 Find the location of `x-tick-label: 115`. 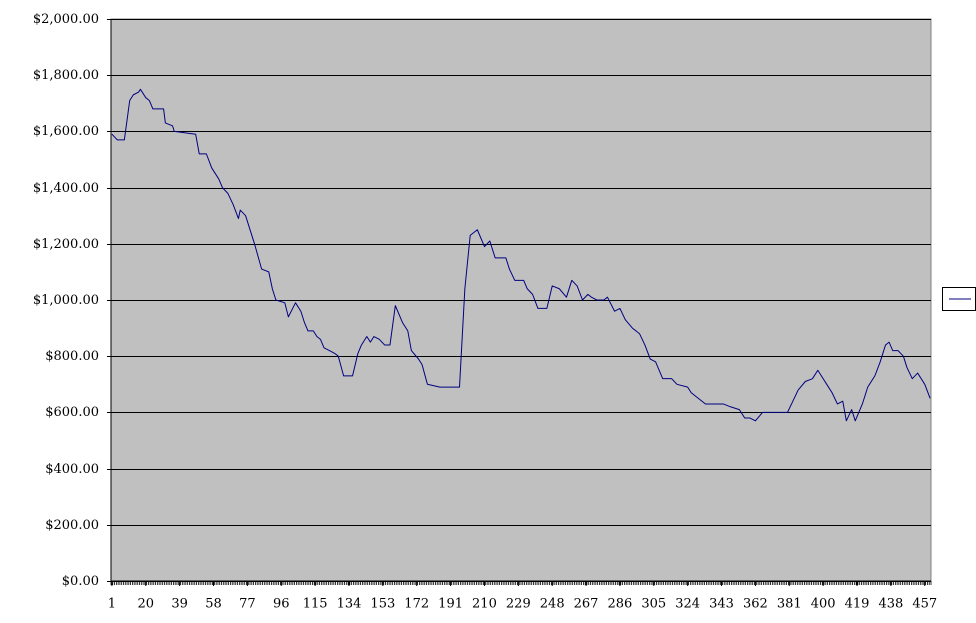

x-tick-label: 115 is located at coordinates (315, 604).